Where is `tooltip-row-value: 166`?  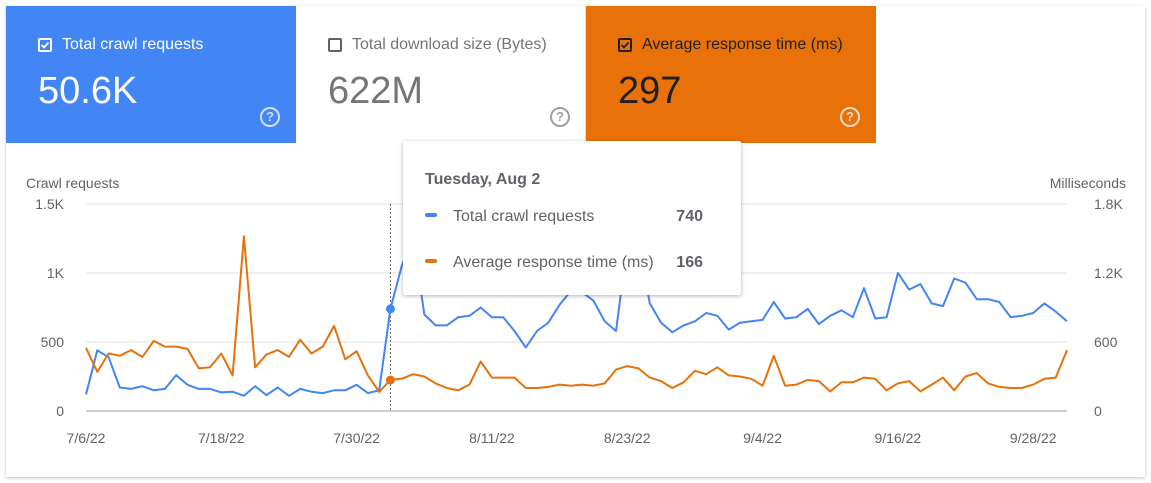 tooltip-row-value: 166 is located at coordinates (689, 262).